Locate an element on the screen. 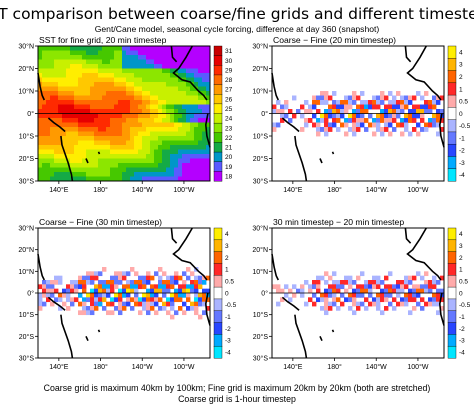  colorbar-label: 4 is located at coordinates (227, 234).